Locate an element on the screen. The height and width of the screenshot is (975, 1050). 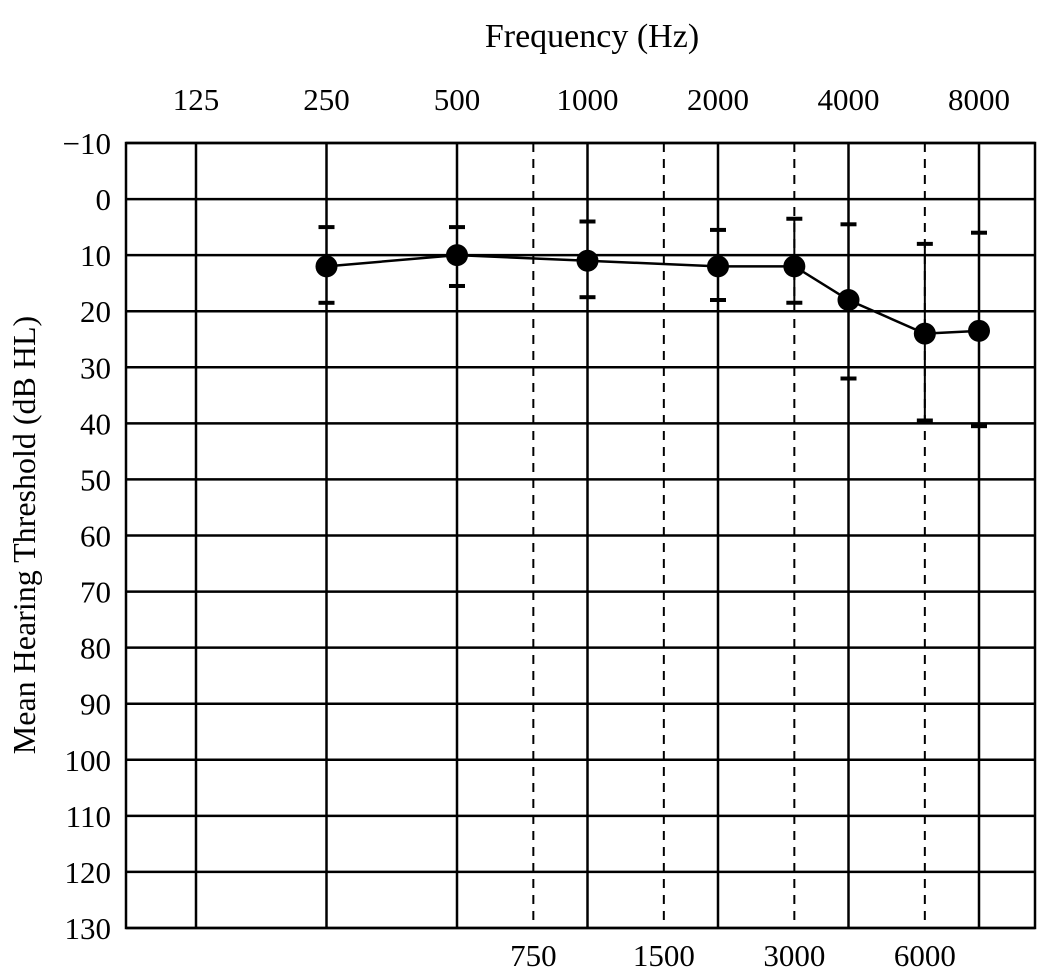
y-tick-label: 20 is located at coordinates (95, 311).